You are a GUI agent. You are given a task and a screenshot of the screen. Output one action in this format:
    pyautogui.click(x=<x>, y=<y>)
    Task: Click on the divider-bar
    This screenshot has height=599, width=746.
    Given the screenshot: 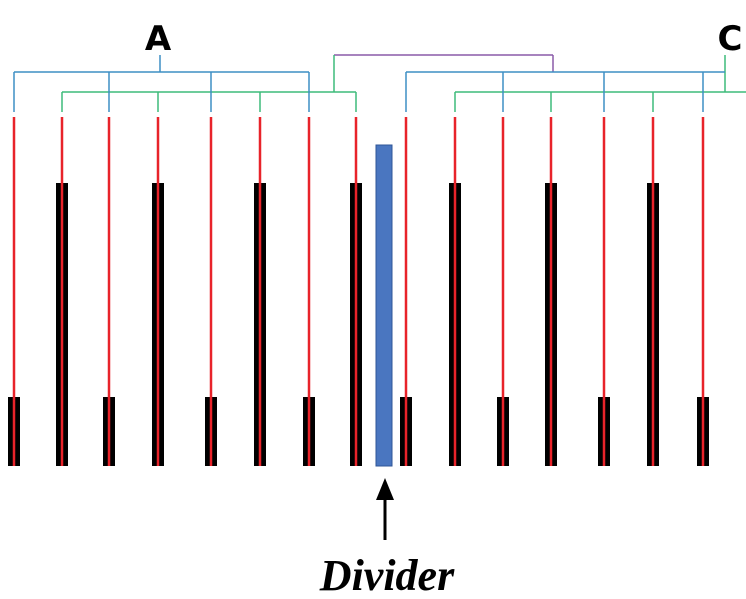 What is the action you would take?
    pyautogui.click(x=384, y=305)
    